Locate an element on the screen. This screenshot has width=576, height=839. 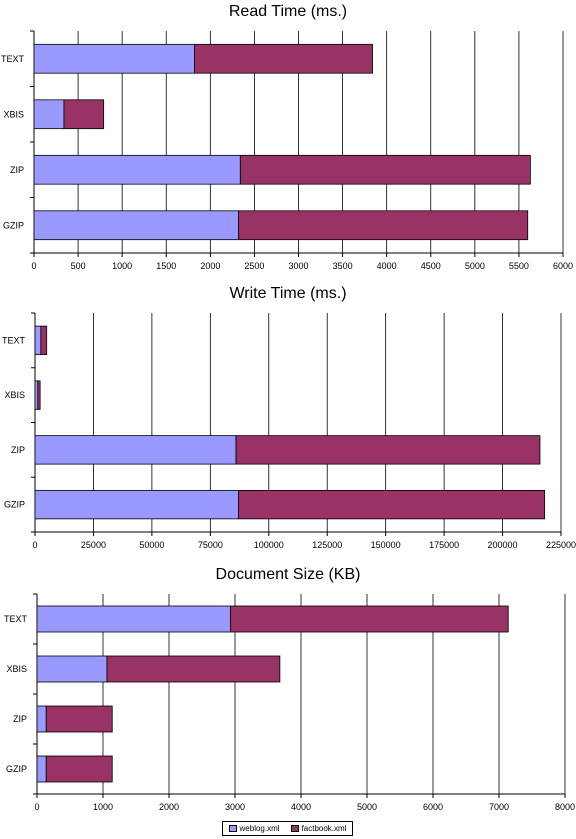
x-tick-label: 500 is located at coordinates (78, 266).